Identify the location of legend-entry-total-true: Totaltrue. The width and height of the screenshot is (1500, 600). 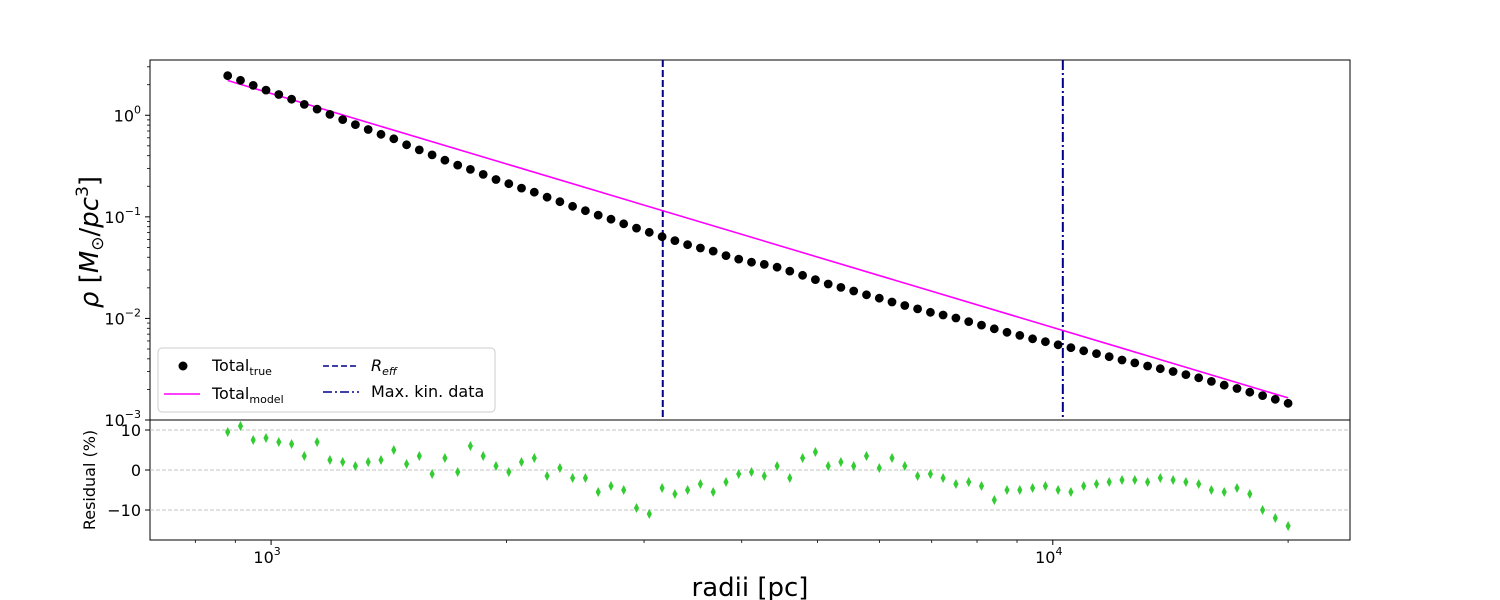
(225, 367).